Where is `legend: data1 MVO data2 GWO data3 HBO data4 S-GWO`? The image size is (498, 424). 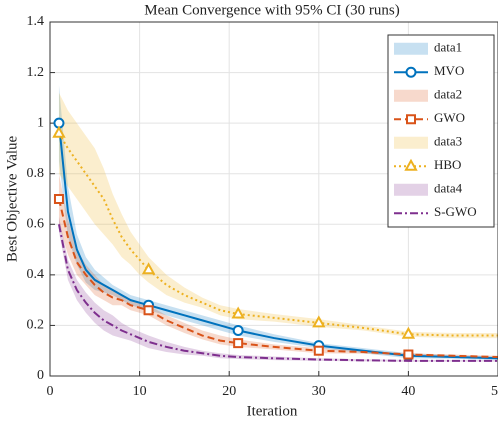
legend: data1 MVO data2 GWO data3 HBO data4 S-GWO is located at coordinates (441, 131).